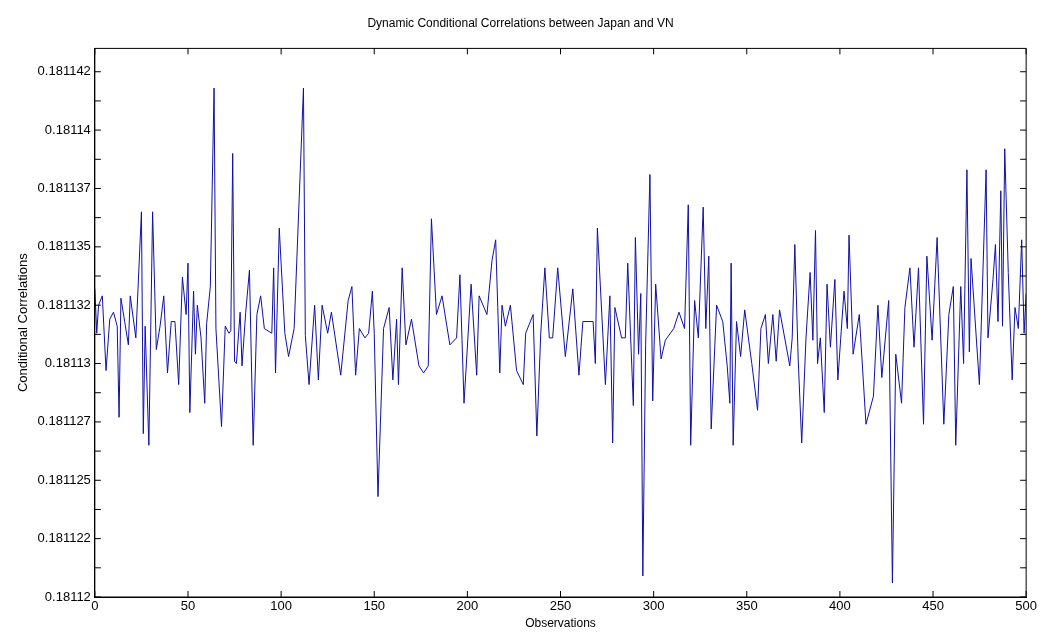 The width and height of the screenshot is (1047, 643). Describe the element at coordinates (281, 606) in the screenshot. I see `x-tick-label: 100` at that location.